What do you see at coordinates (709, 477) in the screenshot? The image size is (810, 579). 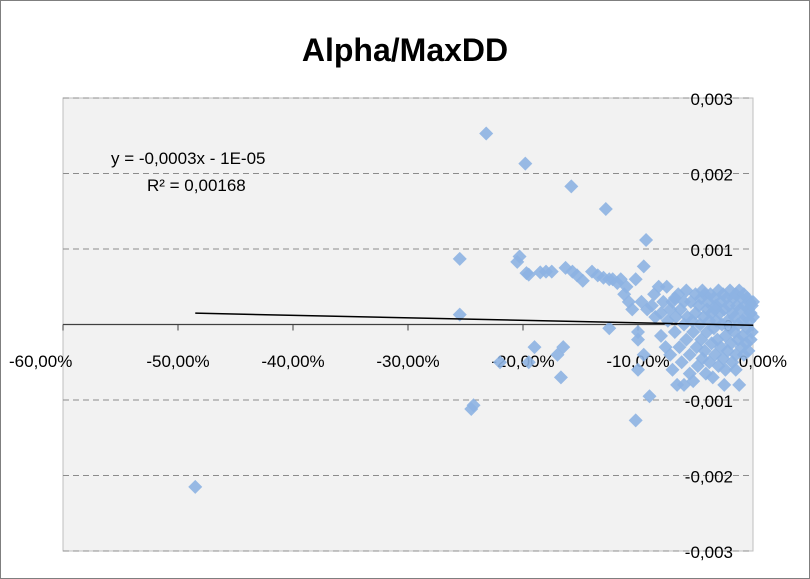 I see `y-tick-label: -0,002` at bounding box center [709, 477].